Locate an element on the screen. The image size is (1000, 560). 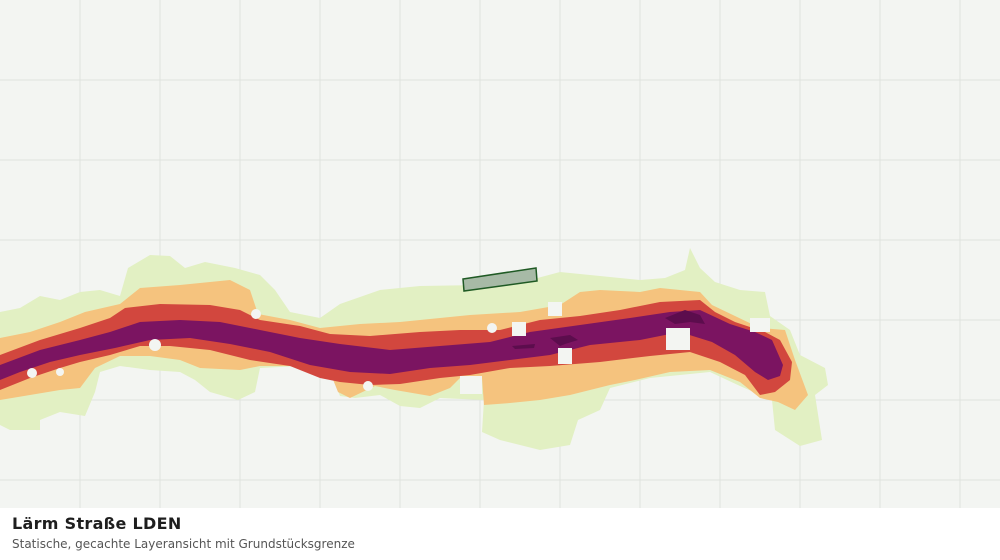
layer-title: Lärm Straße LDEN is located at coordinates (97, 523).